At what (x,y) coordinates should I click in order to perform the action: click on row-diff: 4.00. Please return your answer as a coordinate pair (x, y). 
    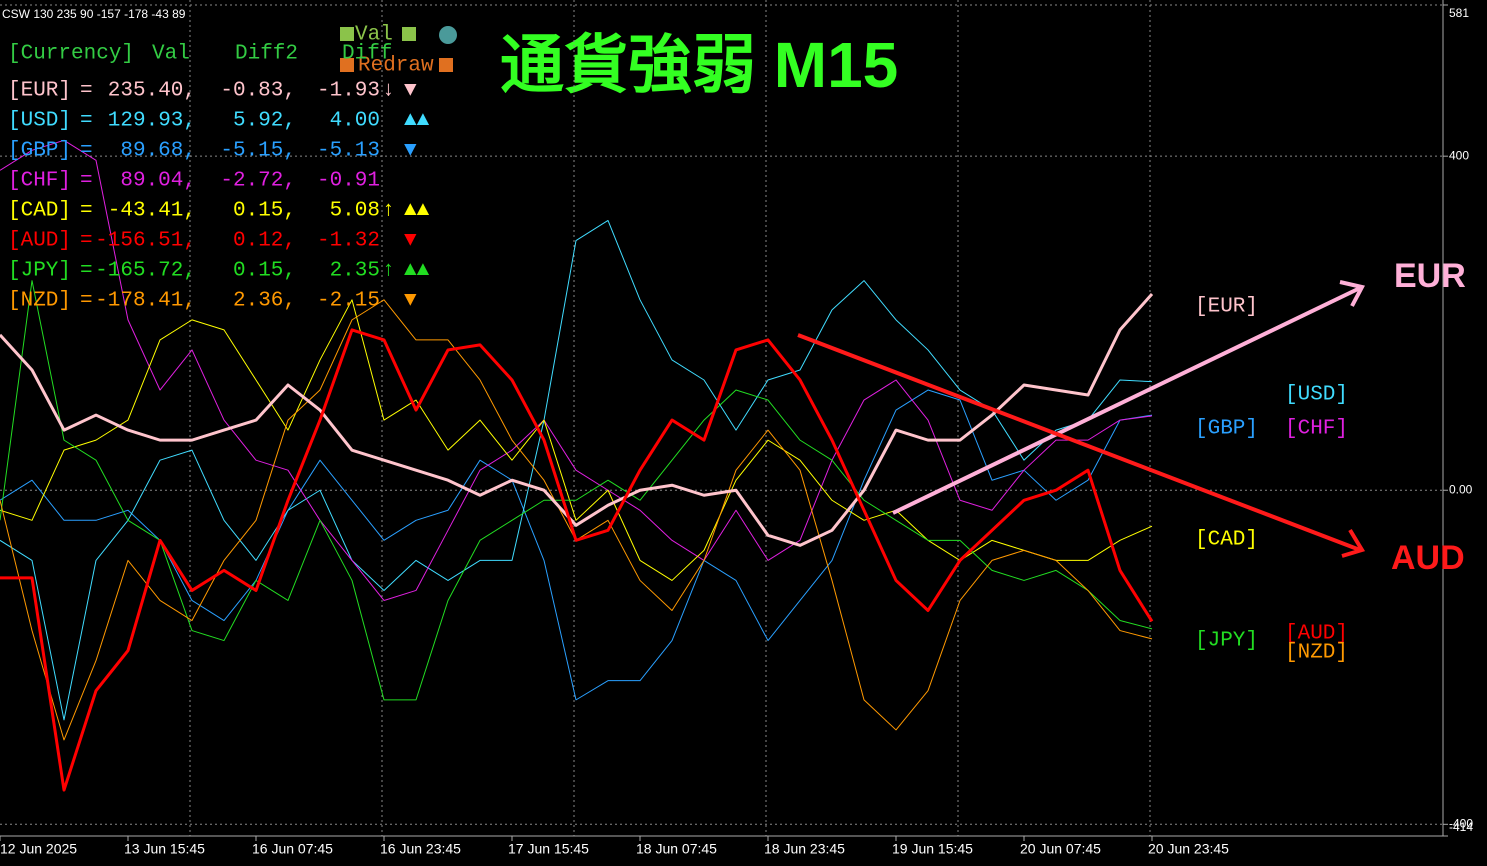
    Looking at the image, I should click on (355, 121).